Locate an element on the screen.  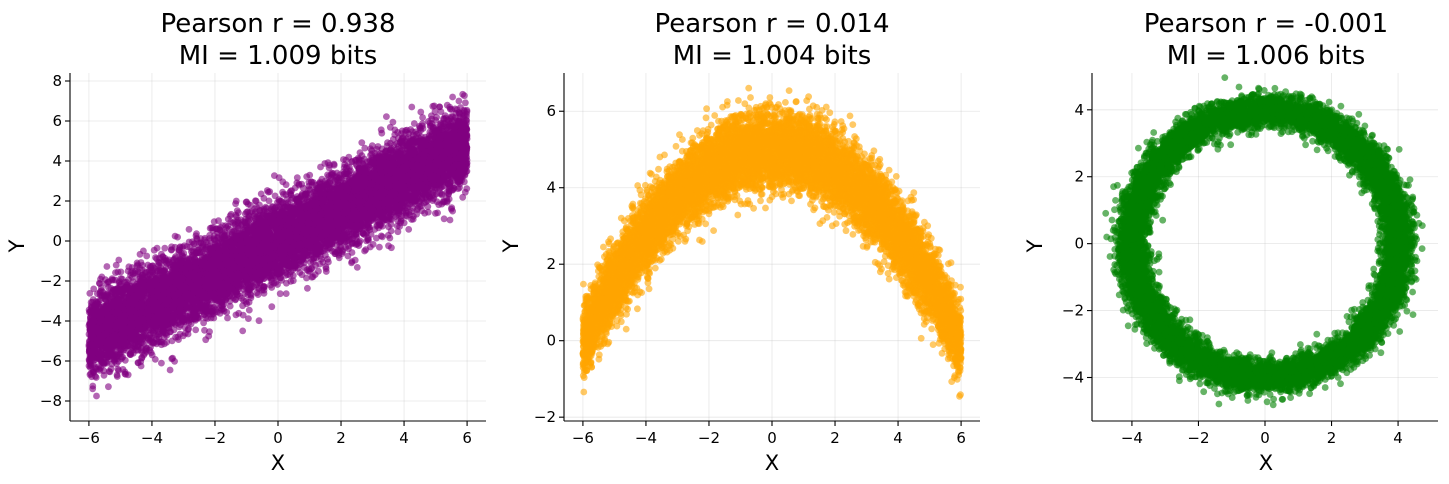
panel-title-line1: Pearson r = 0.938 is located at coordinates (277, 24).